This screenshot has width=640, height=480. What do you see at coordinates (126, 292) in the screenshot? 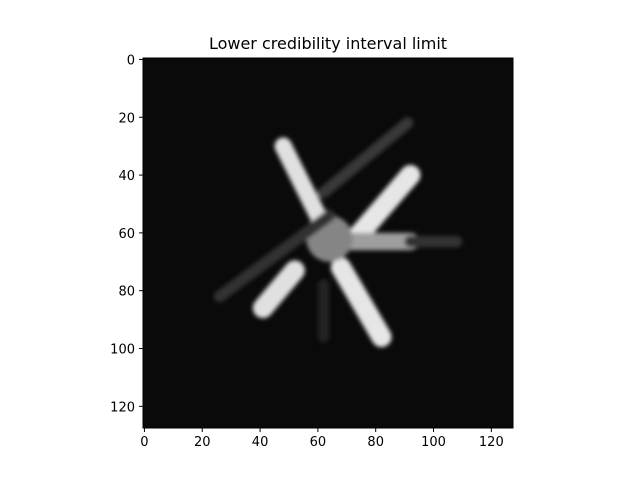
I see `y-tick-label: 80` at bounding box center [126, 292].